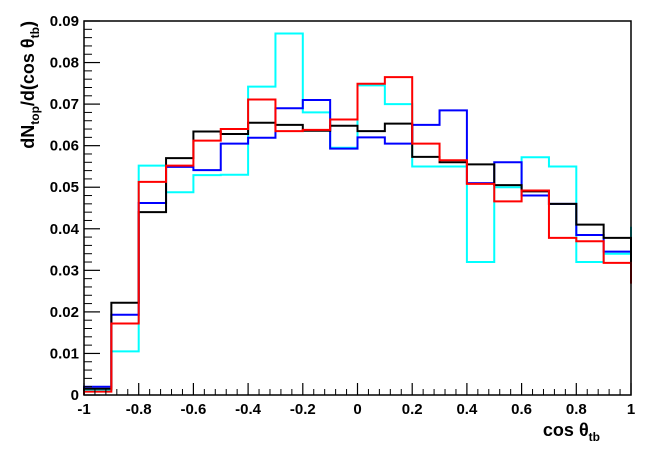 This screenshot has height=454, width=664. Describe the element at coordinates (193, 409) in the screenshot. I see `x-tick-label: -0.6` at that location.